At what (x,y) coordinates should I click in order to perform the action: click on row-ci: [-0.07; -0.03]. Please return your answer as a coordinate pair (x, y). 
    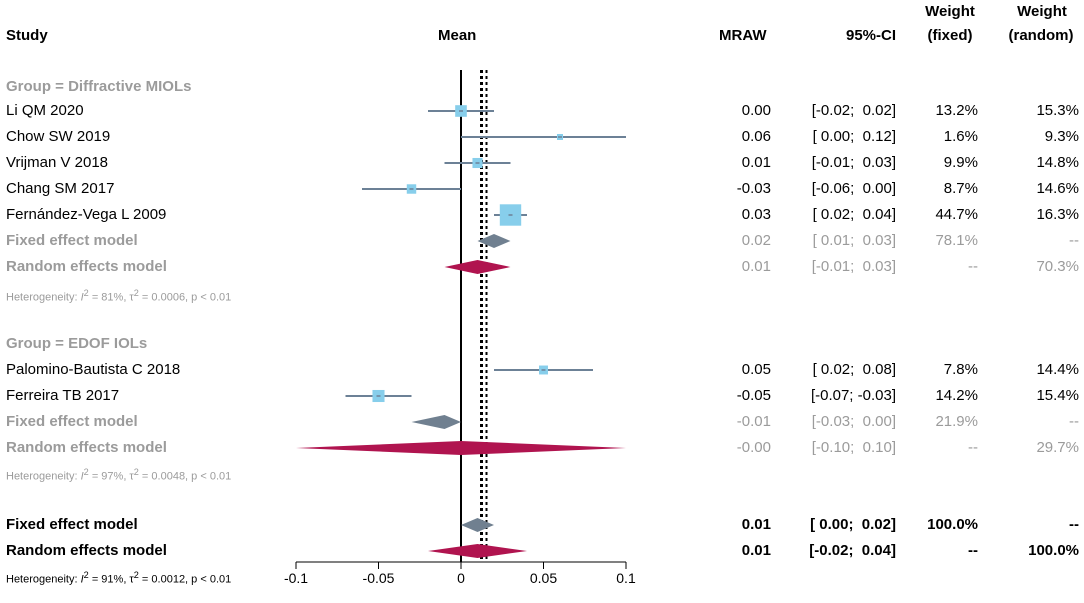
    Looking at the image, I should click on (853, 395).